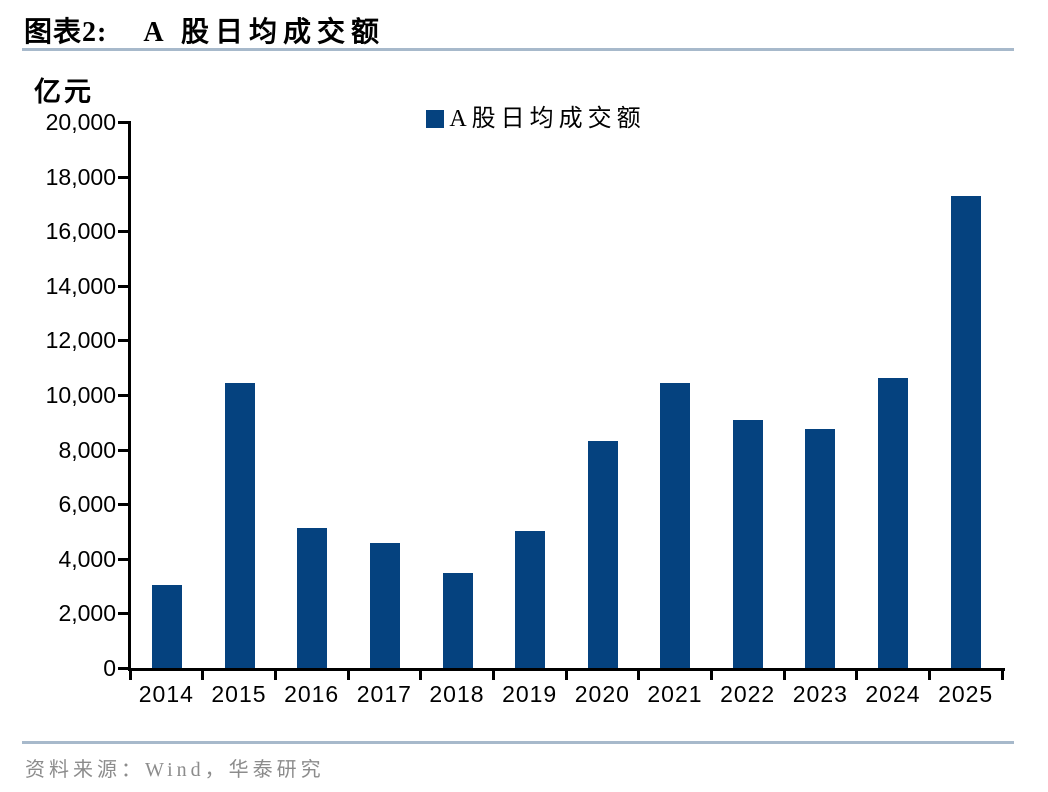  Describe the element at coordinates (239, 694) in the screenshot. I see `x-tick-label-2015: 2015` at that location.